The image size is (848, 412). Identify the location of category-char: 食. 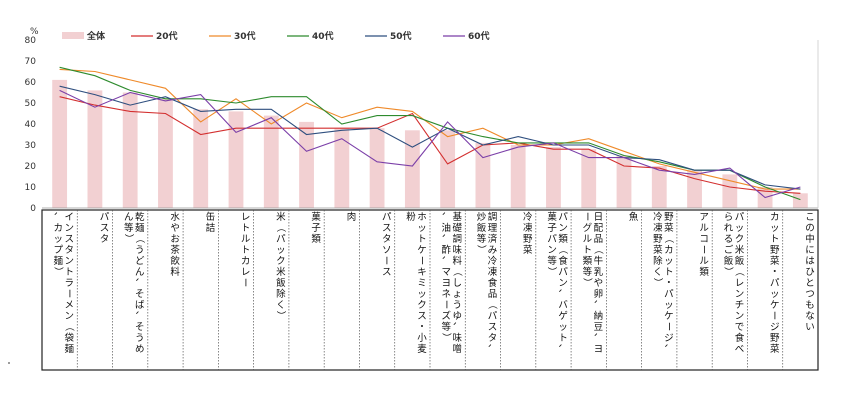
(563, 261).